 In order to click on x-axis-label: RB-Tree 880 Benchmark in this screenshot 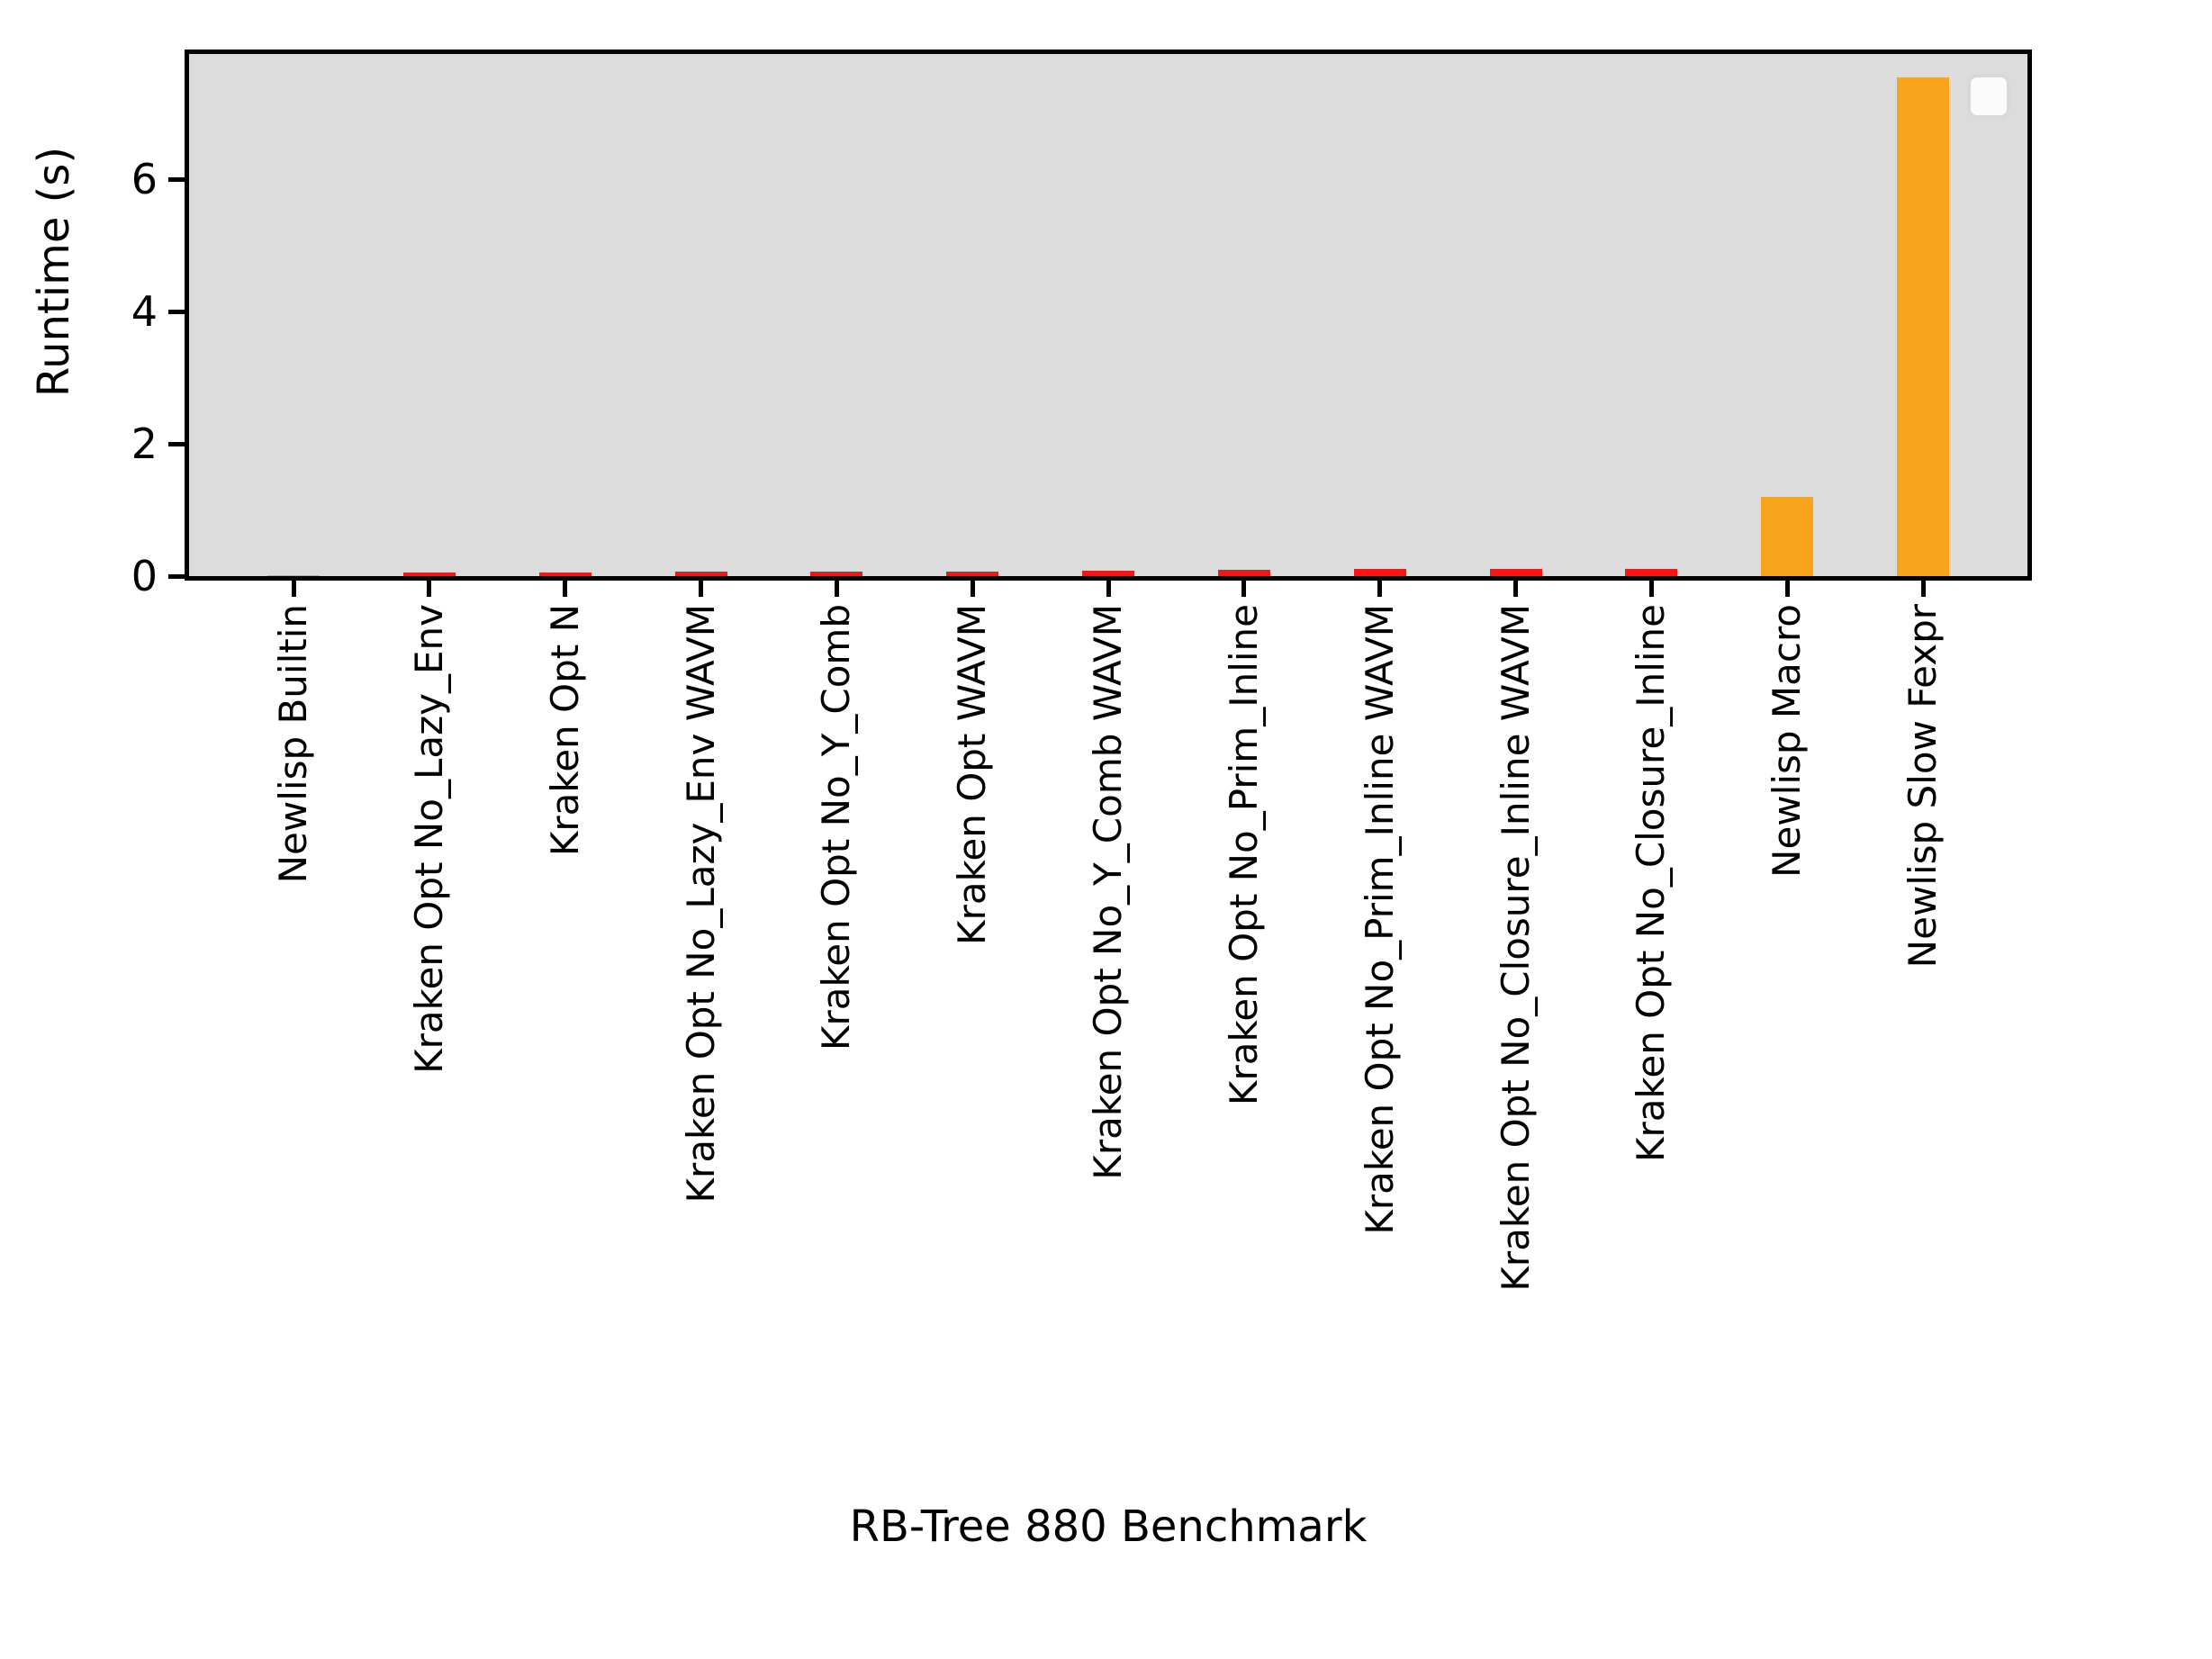, I will do `click(1108, 1526)`.